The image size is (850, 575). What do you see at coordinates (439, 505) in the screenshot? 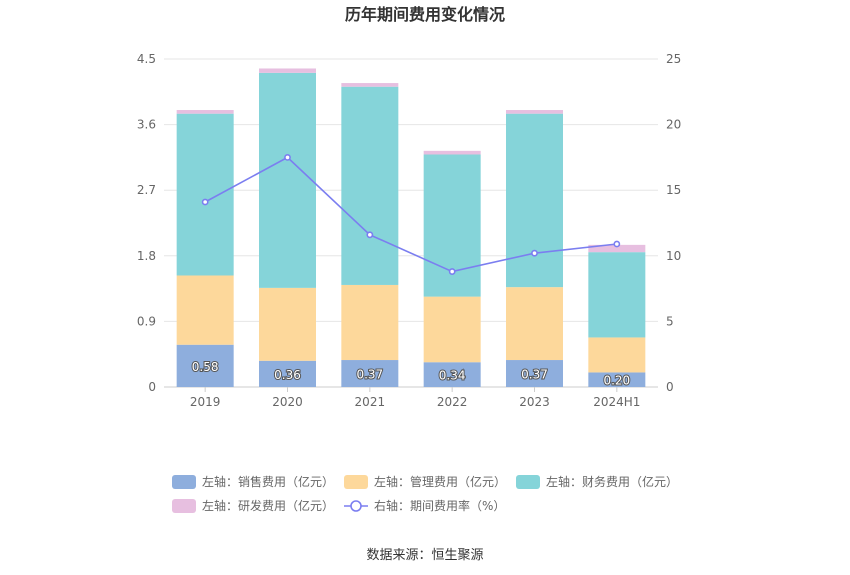
I see `legend-label: 右轴：期间费用率（%）` at bounding box center [439, 505].